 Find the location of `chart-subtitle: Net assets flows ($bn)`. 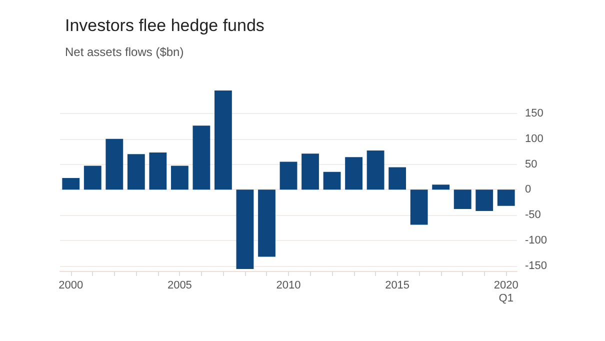

chart-subtitle: Net assets flows ($bn) is located at coordinates (124, 52).